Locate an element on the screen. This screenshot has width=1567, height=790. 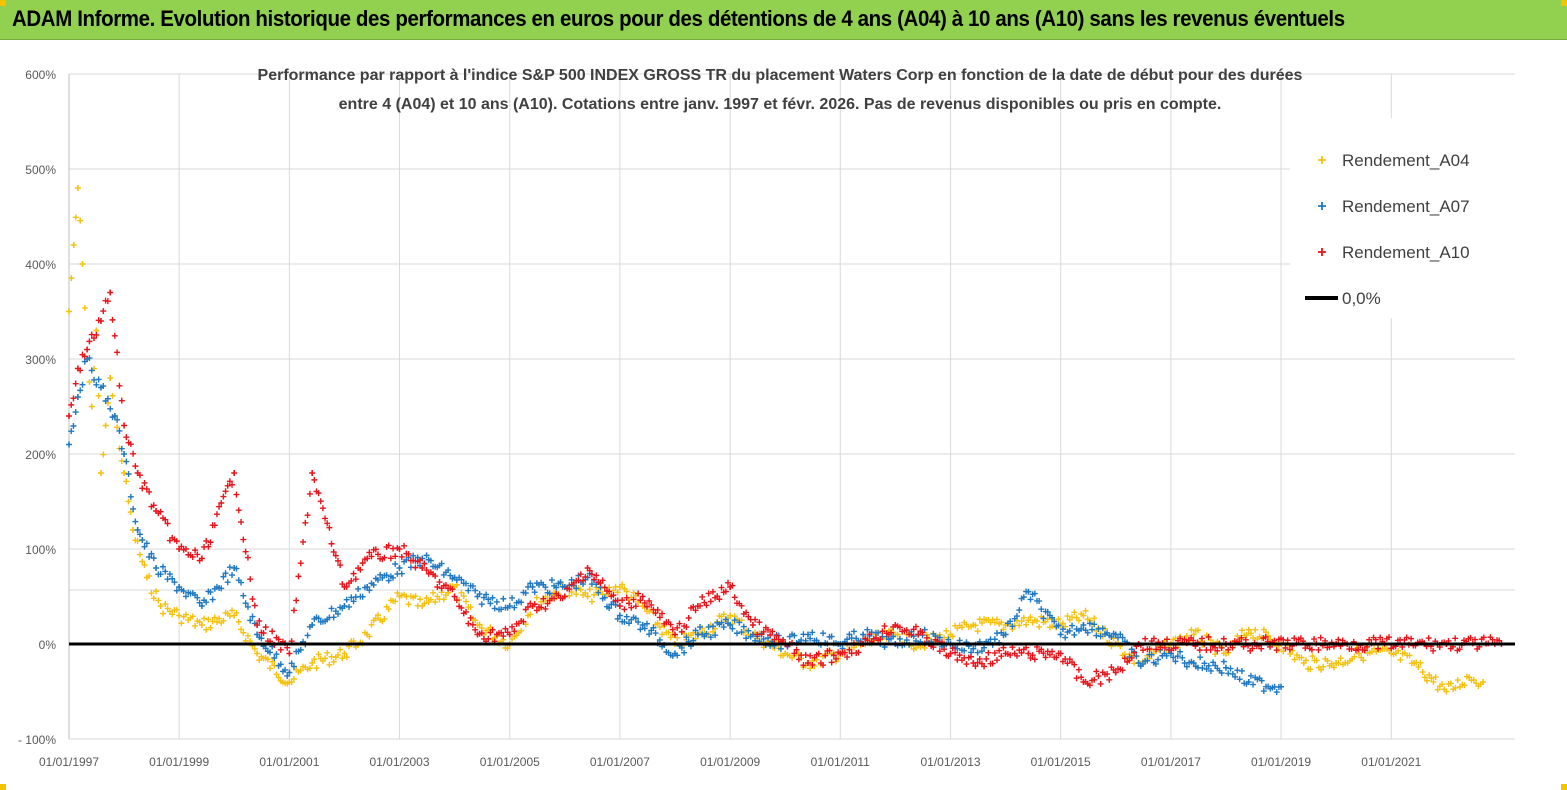
y-tick-label: 100% is located at coordinates (40, 550).